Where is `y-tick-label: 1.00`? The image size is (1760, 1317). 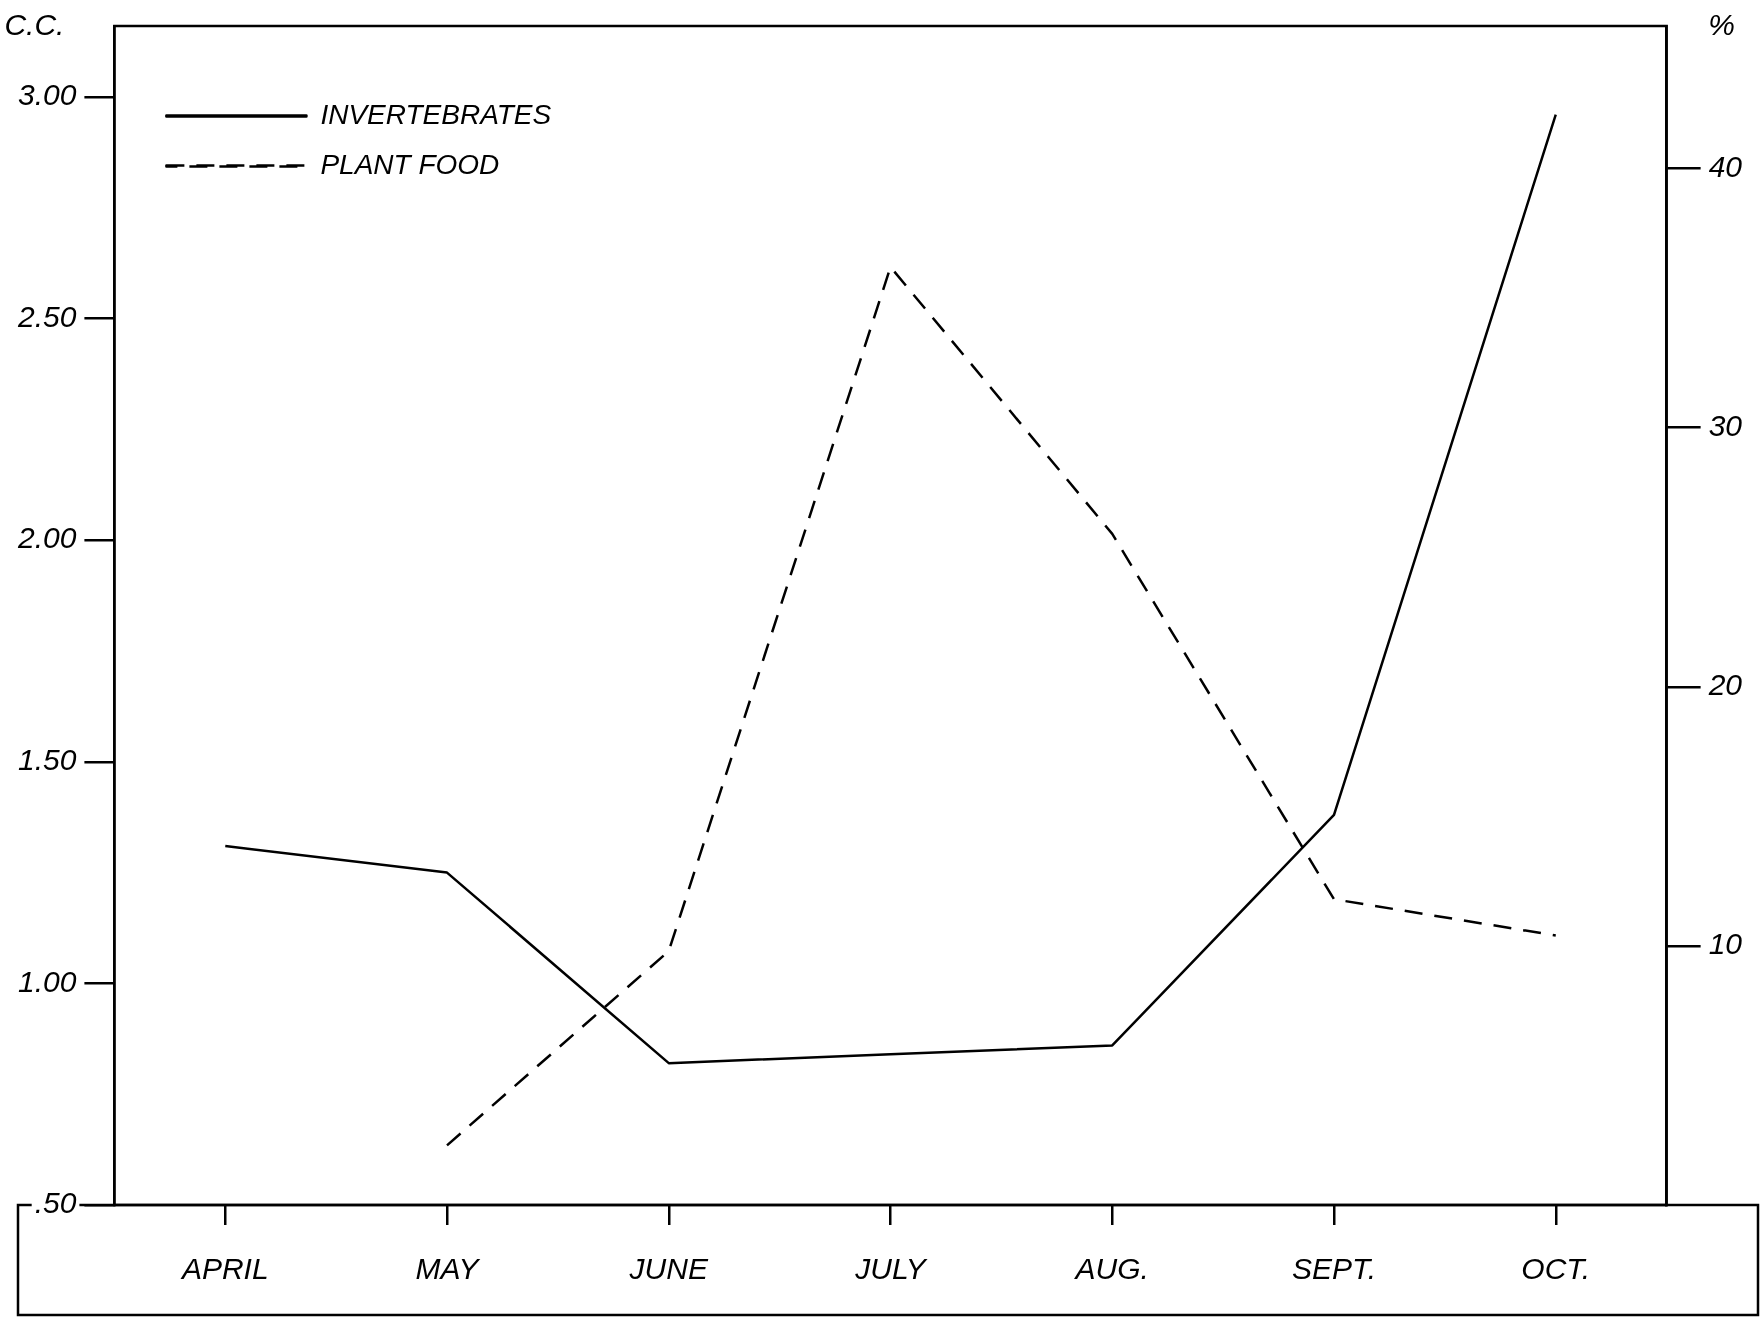
y-tick-label: 1.00 is located at coordinates (47, 981).